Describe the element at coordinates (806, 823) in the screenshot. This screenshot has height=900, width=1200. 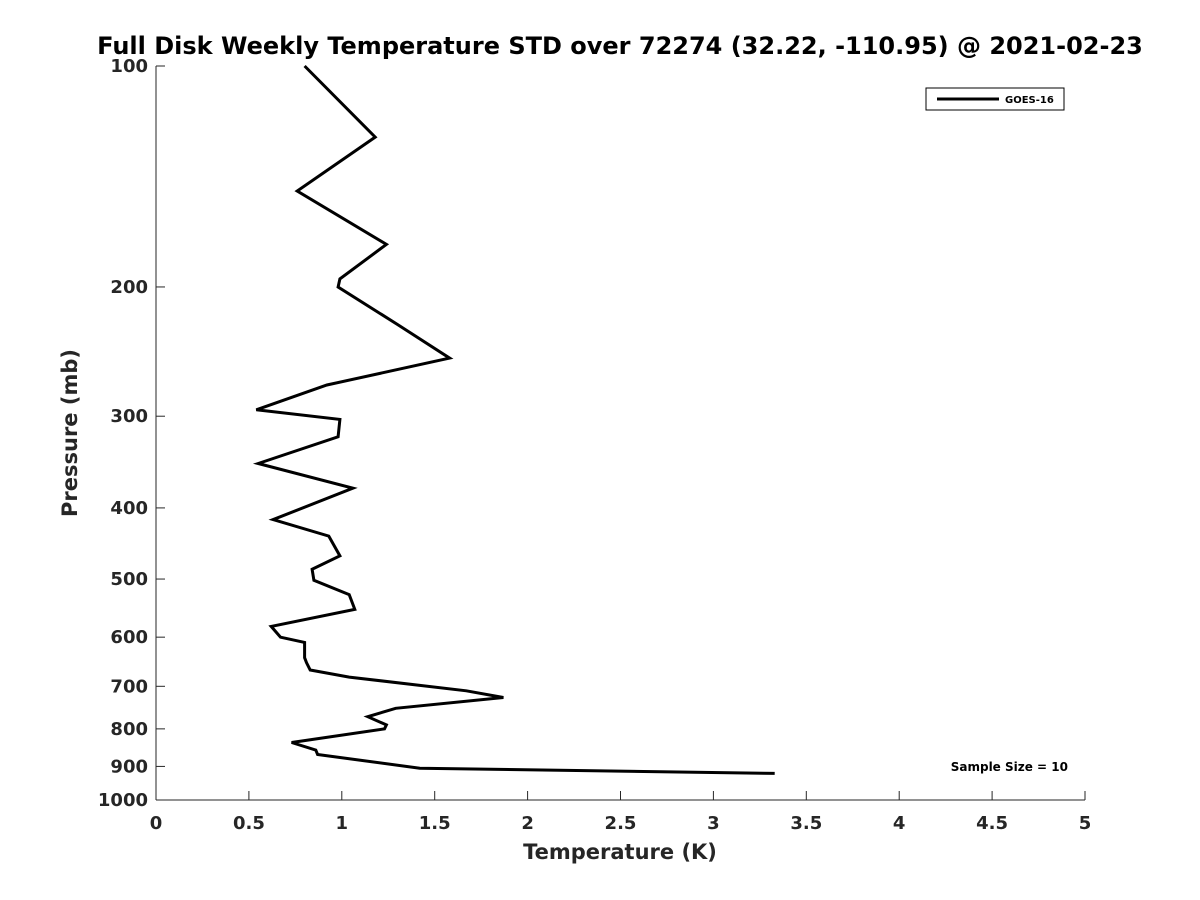
I see `x-tick-label: 3.5` at that location.